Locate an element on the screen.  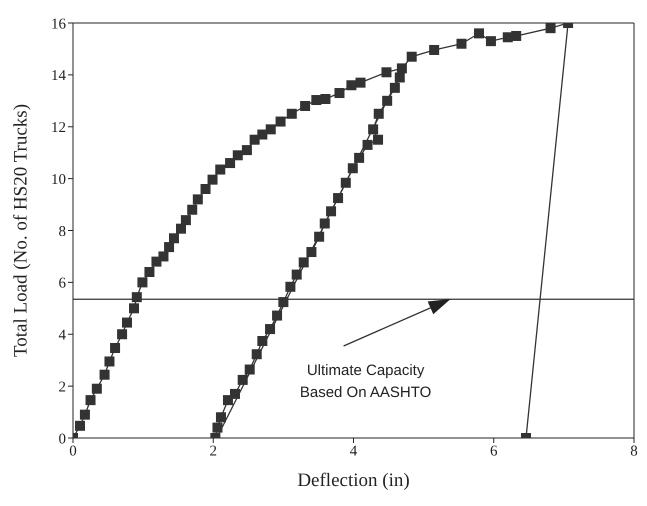
y-tick-label: 4 is located at coordinates (62, 336).